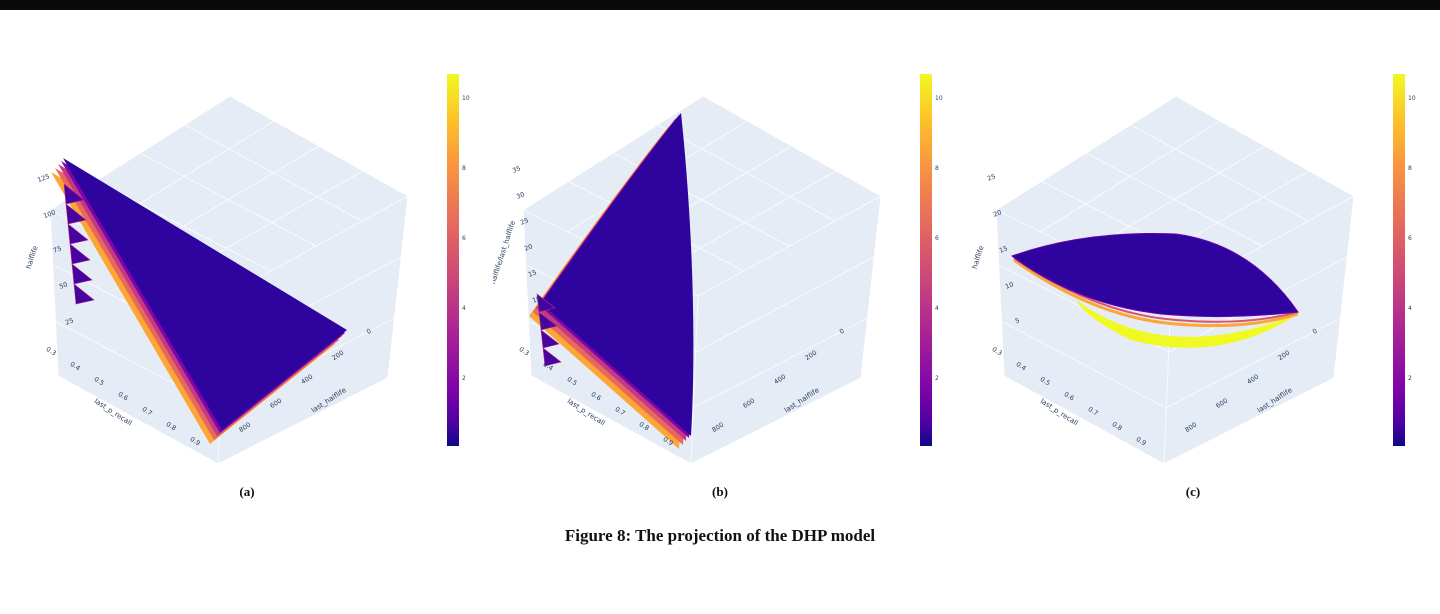 This screenshot has height=614, width=1440. I want to click on colorbar-b: 10 8 6 4 2, so click(931, 260).